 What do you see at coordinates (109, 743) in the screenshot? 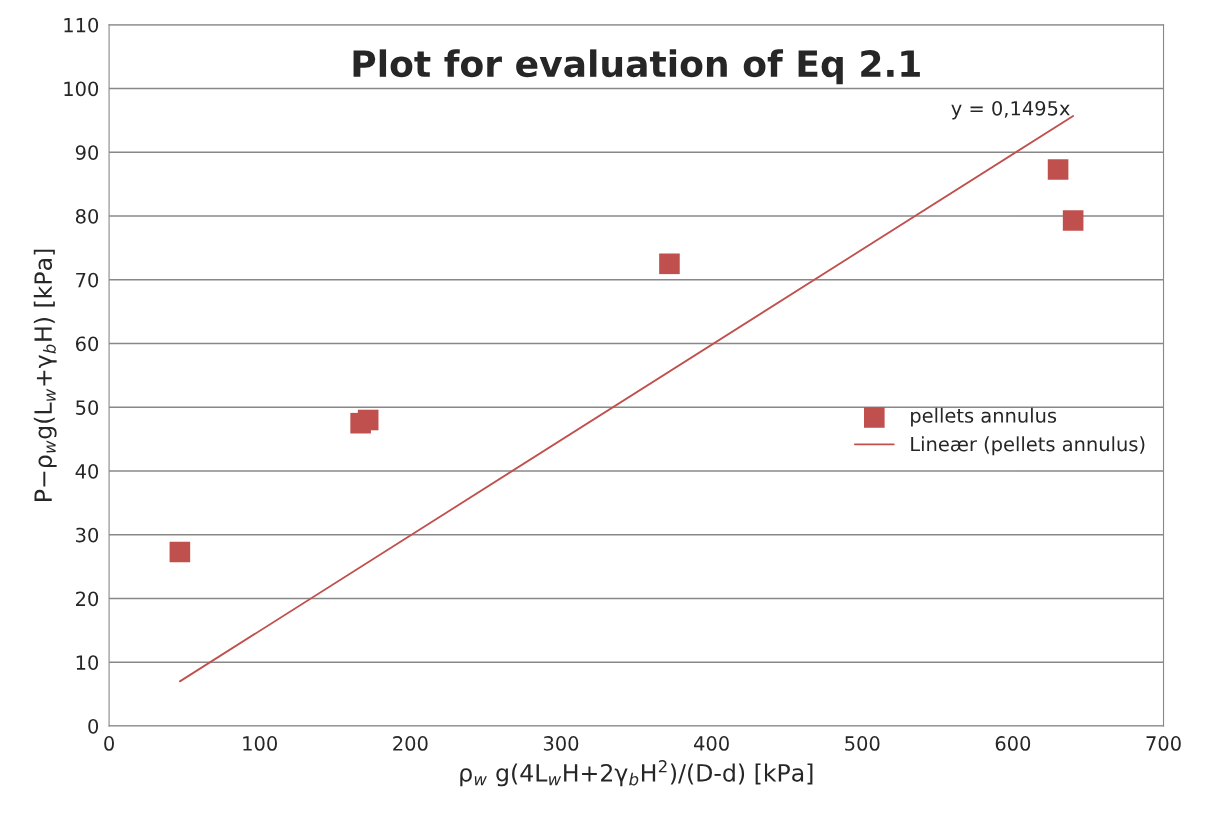
I see `x-tick-label: 0` at bounding box center [109, 743].